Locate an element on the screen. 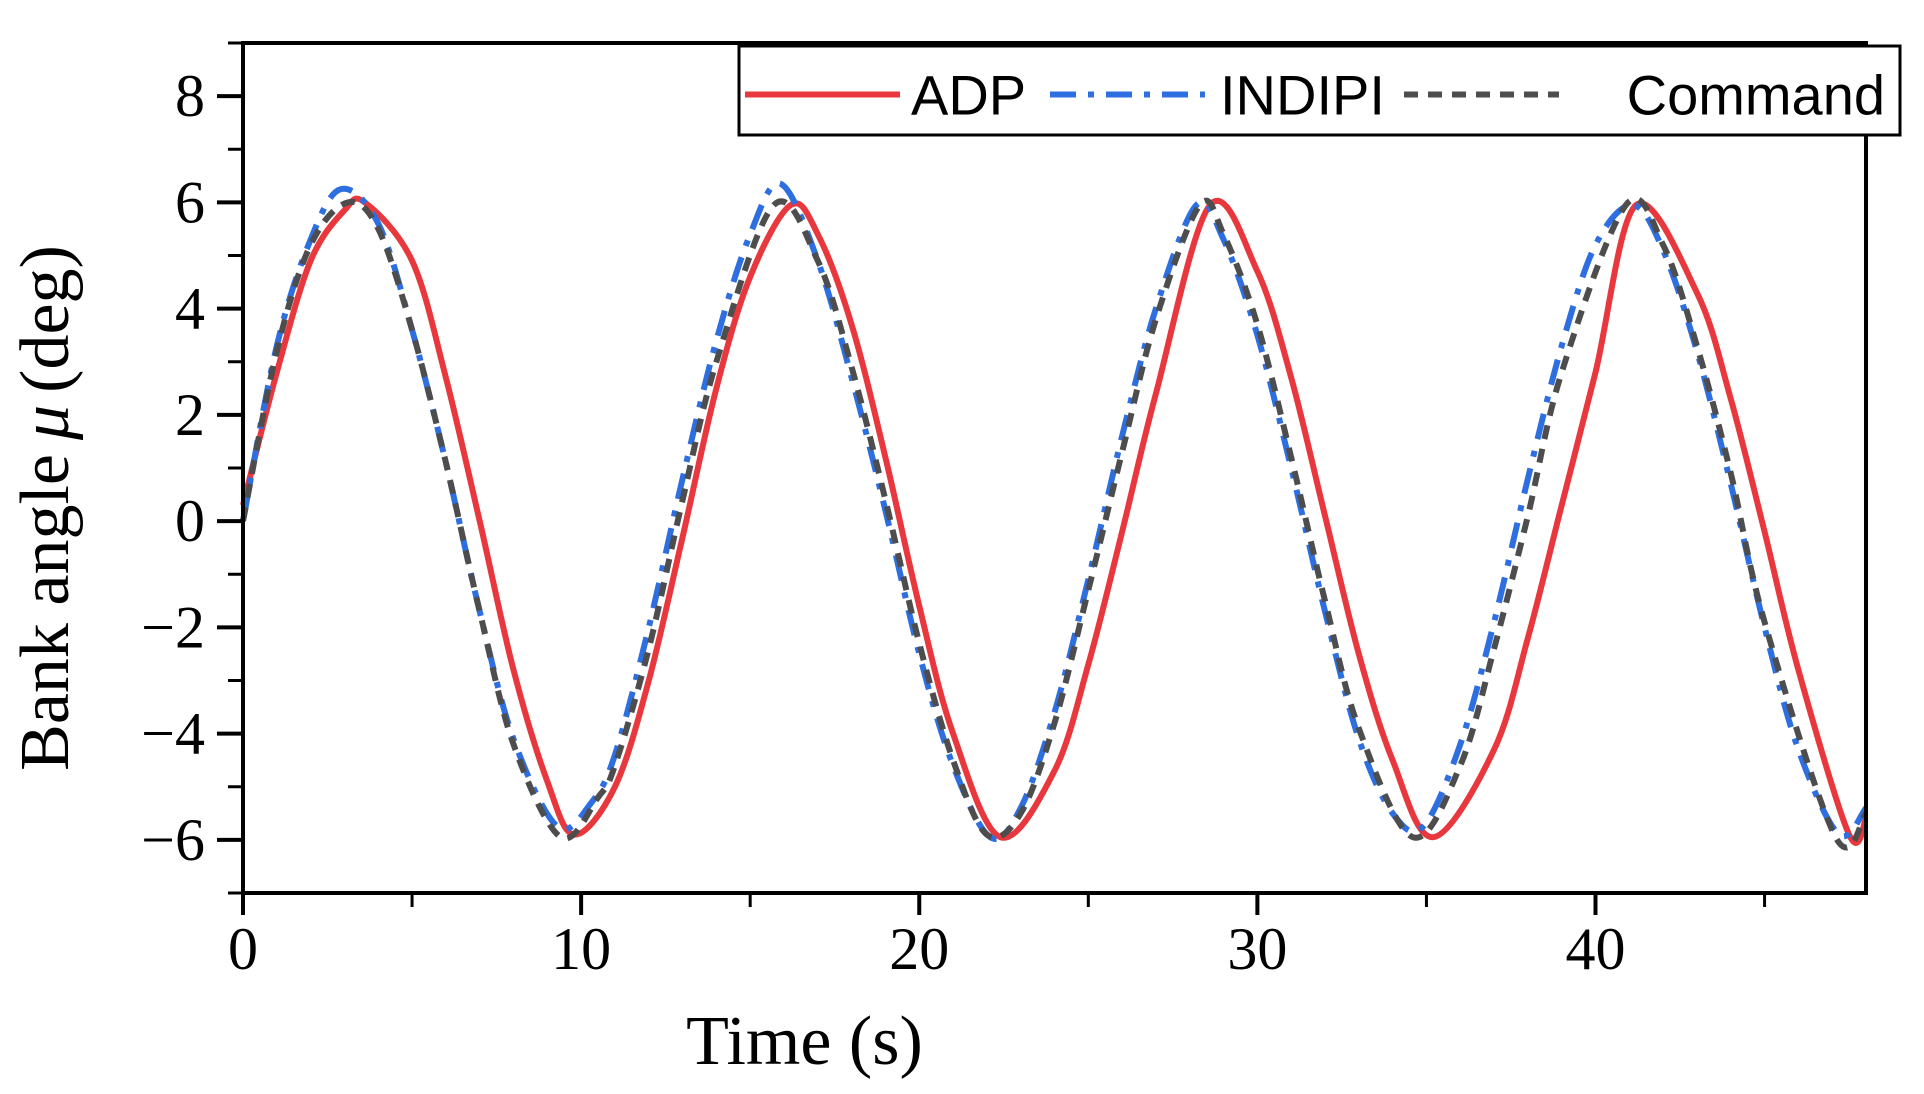  y-axis-title: Bank angle μ (deg) is located at coordinates (45, 508).